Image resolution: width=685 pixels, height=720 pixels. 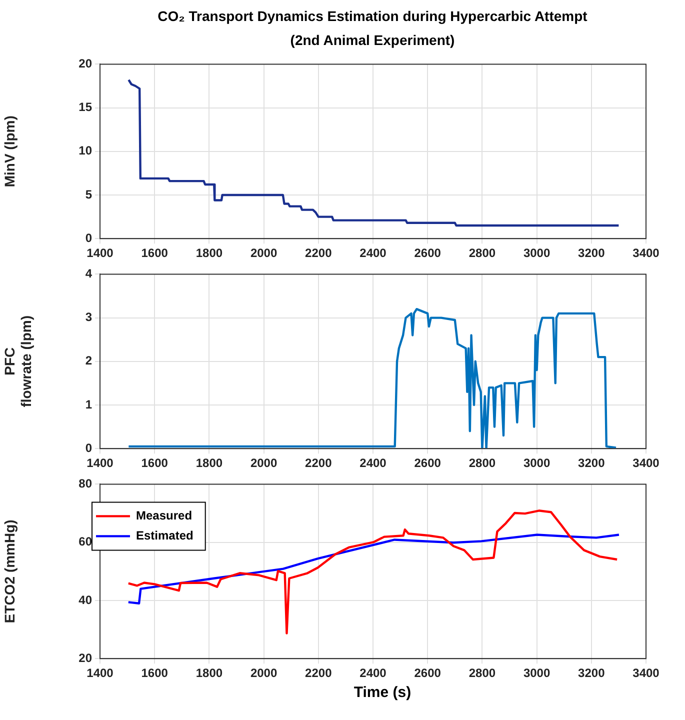 I want to click on y-axis-title: PFC flowrate (lpm), so click(x=17, y=362).